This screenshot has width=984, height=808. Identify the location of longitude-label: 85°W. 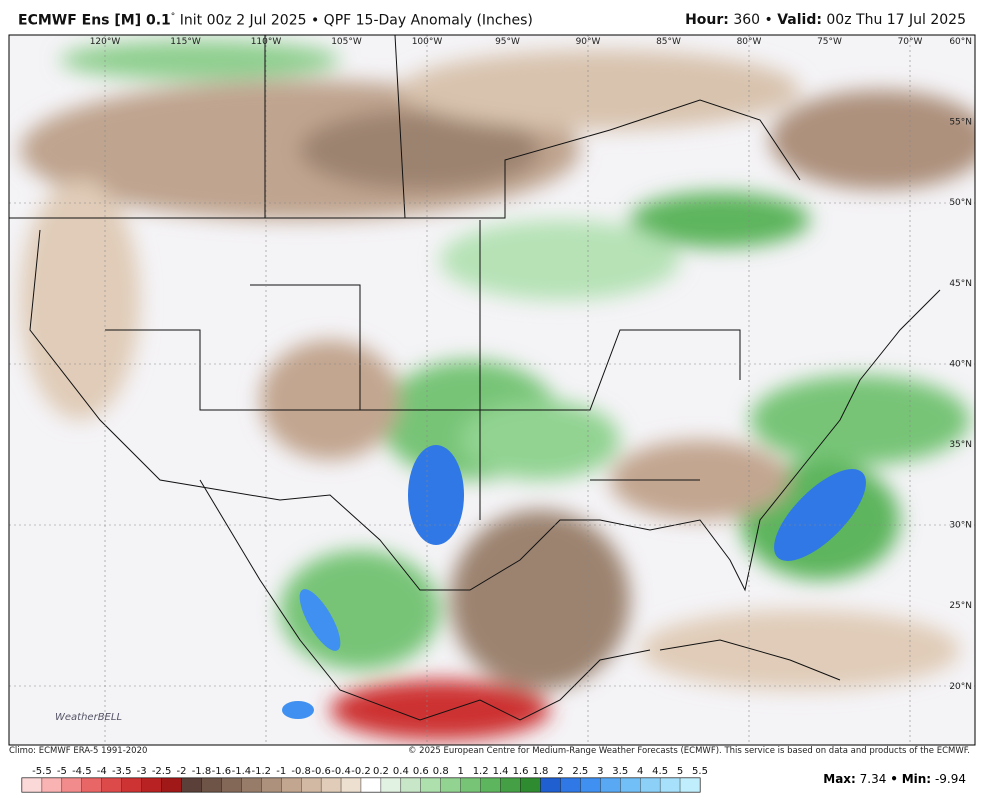
(668, 42).